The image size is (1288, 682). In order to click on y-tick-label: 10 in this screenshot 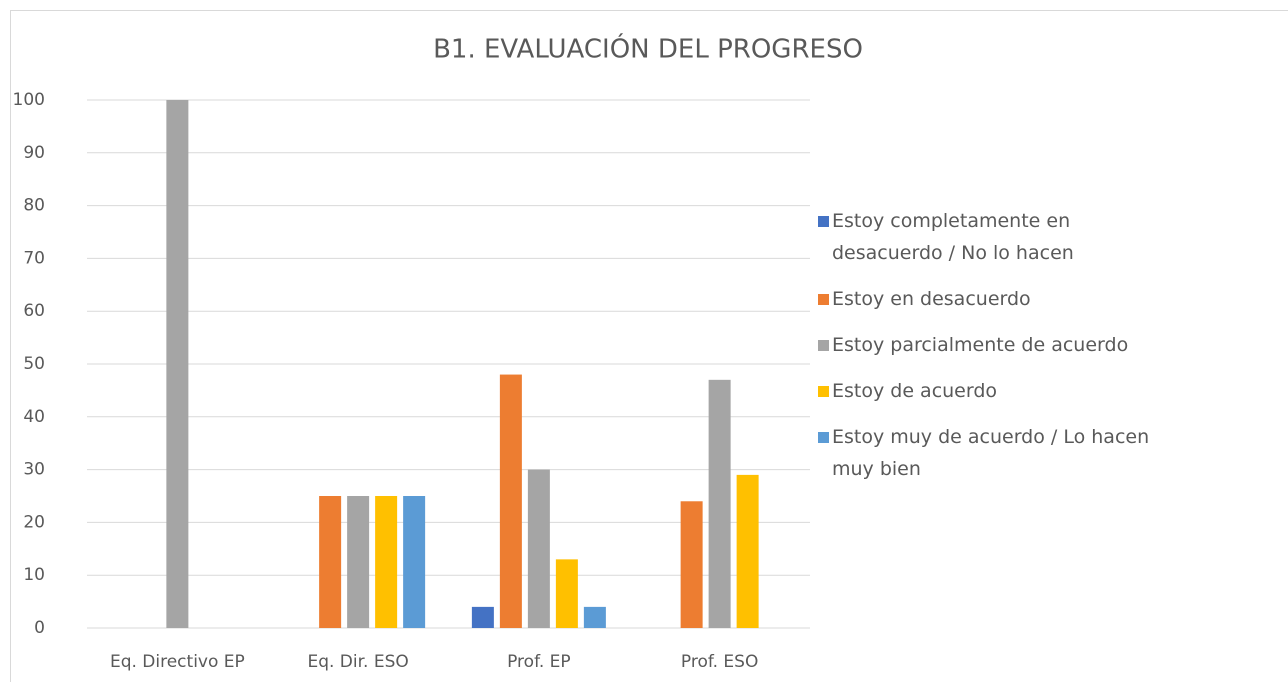, I will do `click(34, 575)`.